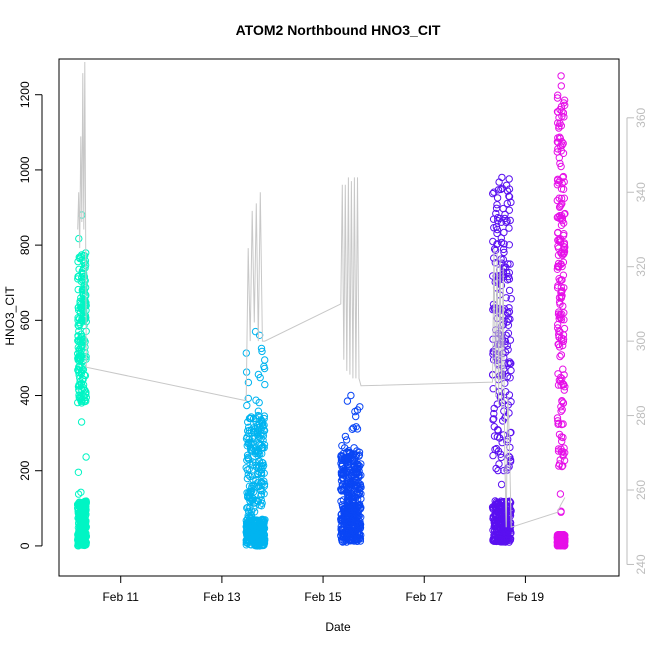  Describe the element at coordinates (25, 169) in the screenshot. I see `y-tick-label: 1000` at that location.